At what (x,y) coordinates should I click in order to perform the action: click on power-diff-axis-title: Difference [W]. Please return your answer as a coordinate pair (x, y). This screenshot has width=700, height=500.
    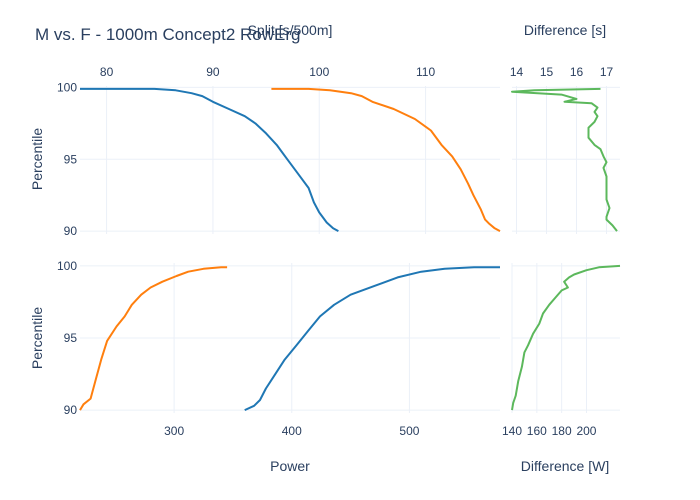
    Looking at the image, I should click on (565, 466).